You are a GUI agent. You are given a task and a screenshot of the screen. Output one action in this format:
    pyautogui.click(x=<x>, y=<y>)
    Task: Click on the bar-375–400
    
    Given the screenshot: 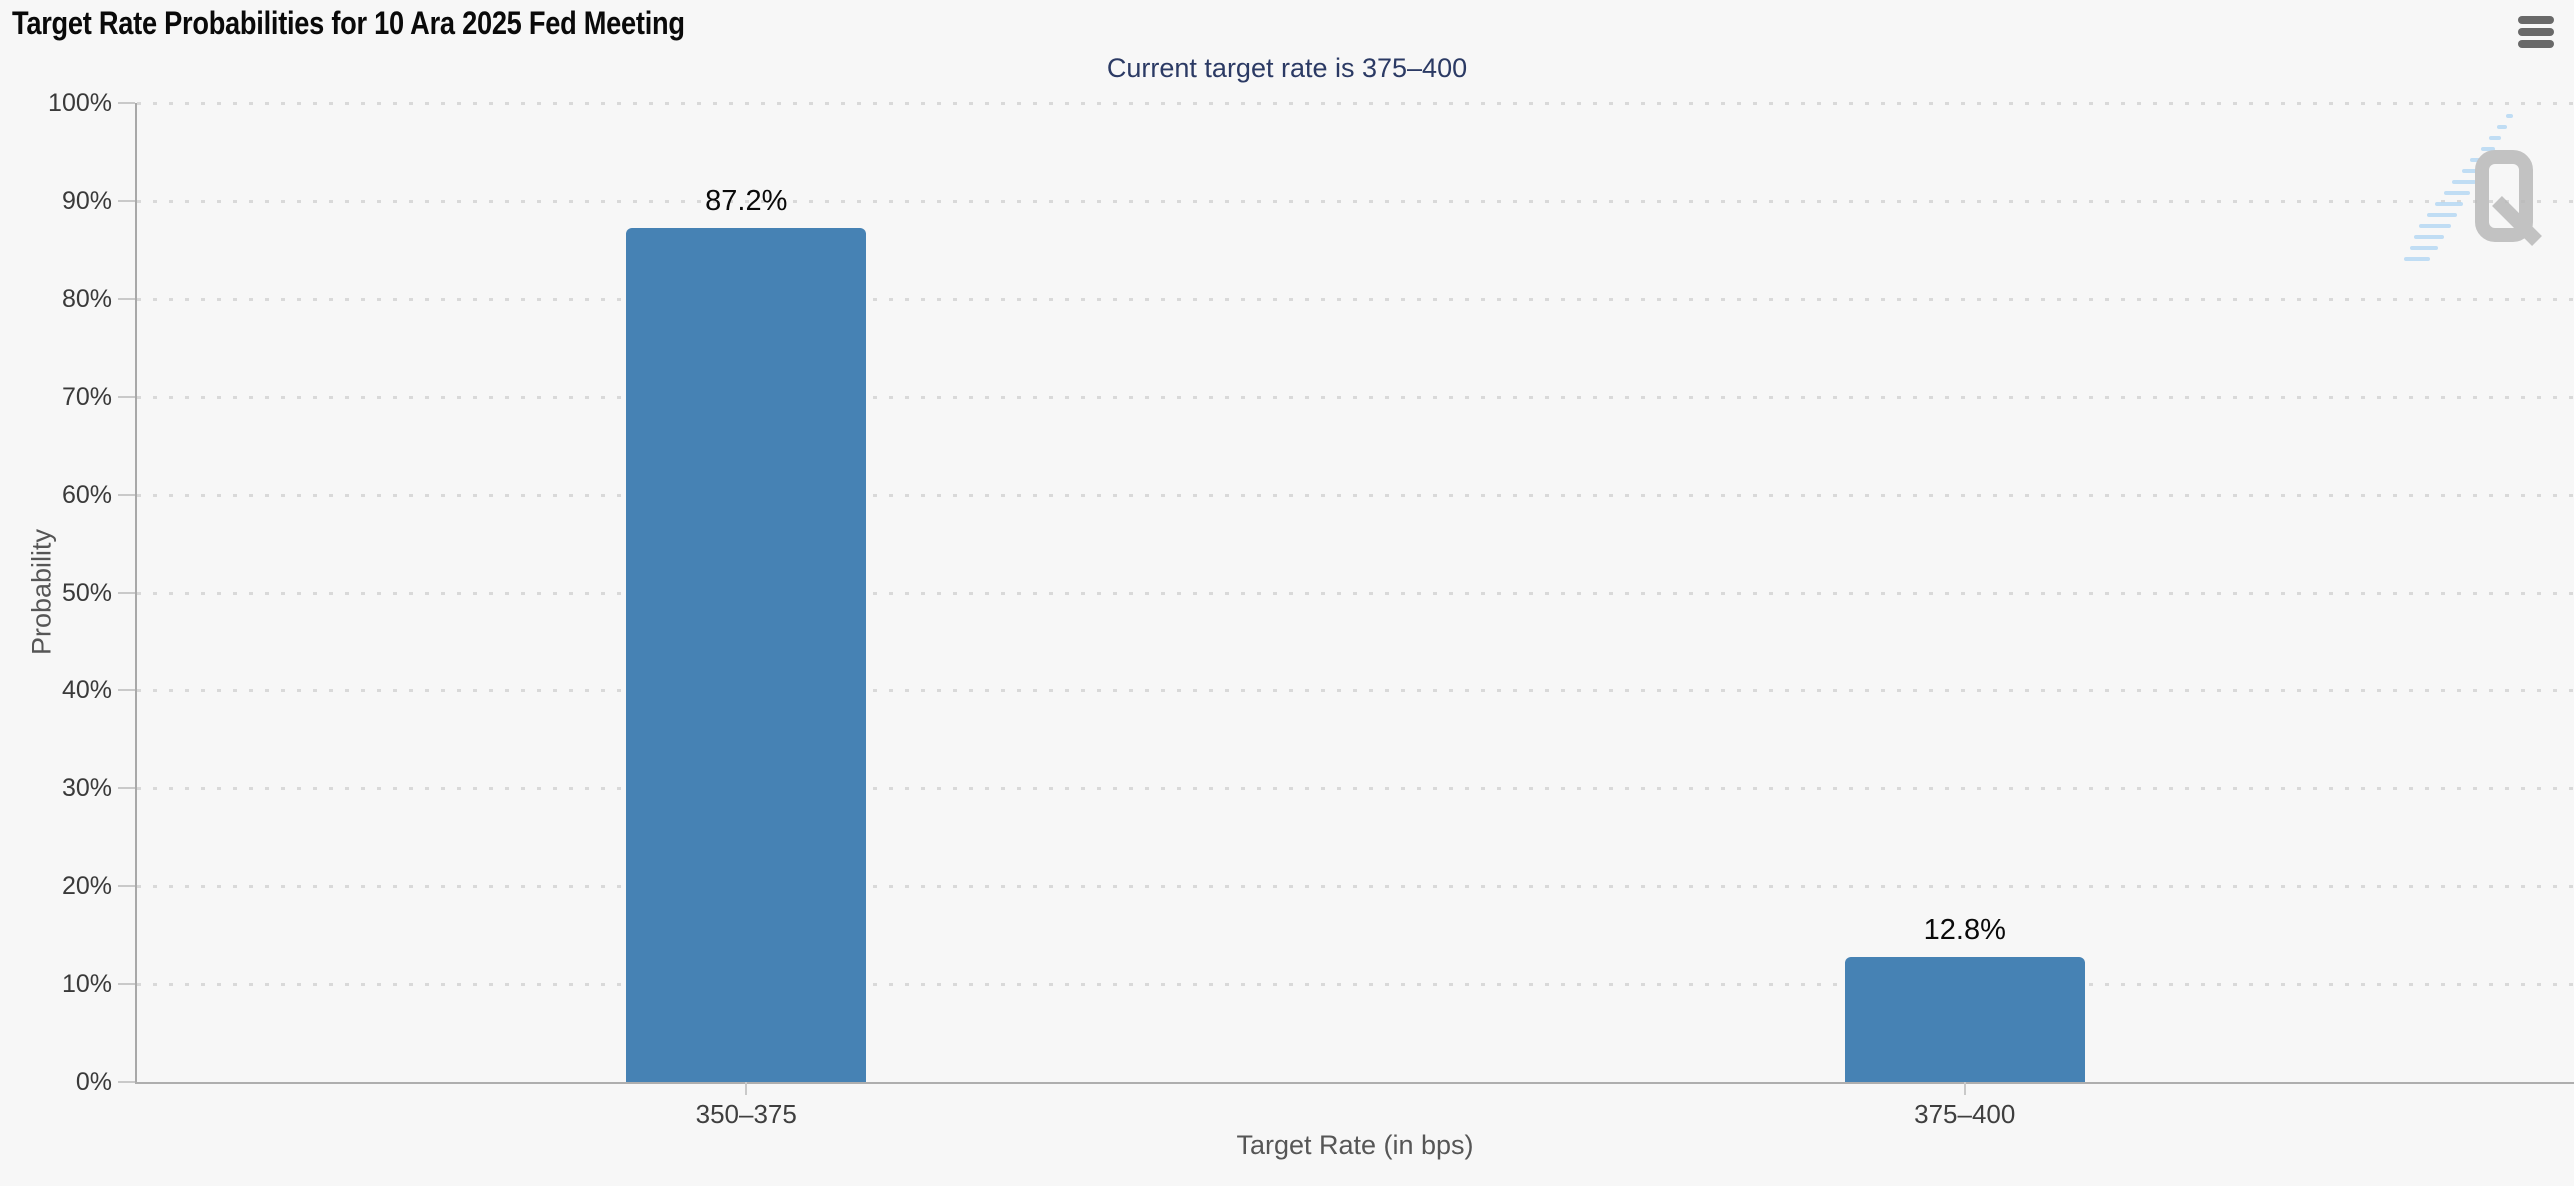 What is the action you would take?
    pyautogui.click(x=1964, y=1019)
    